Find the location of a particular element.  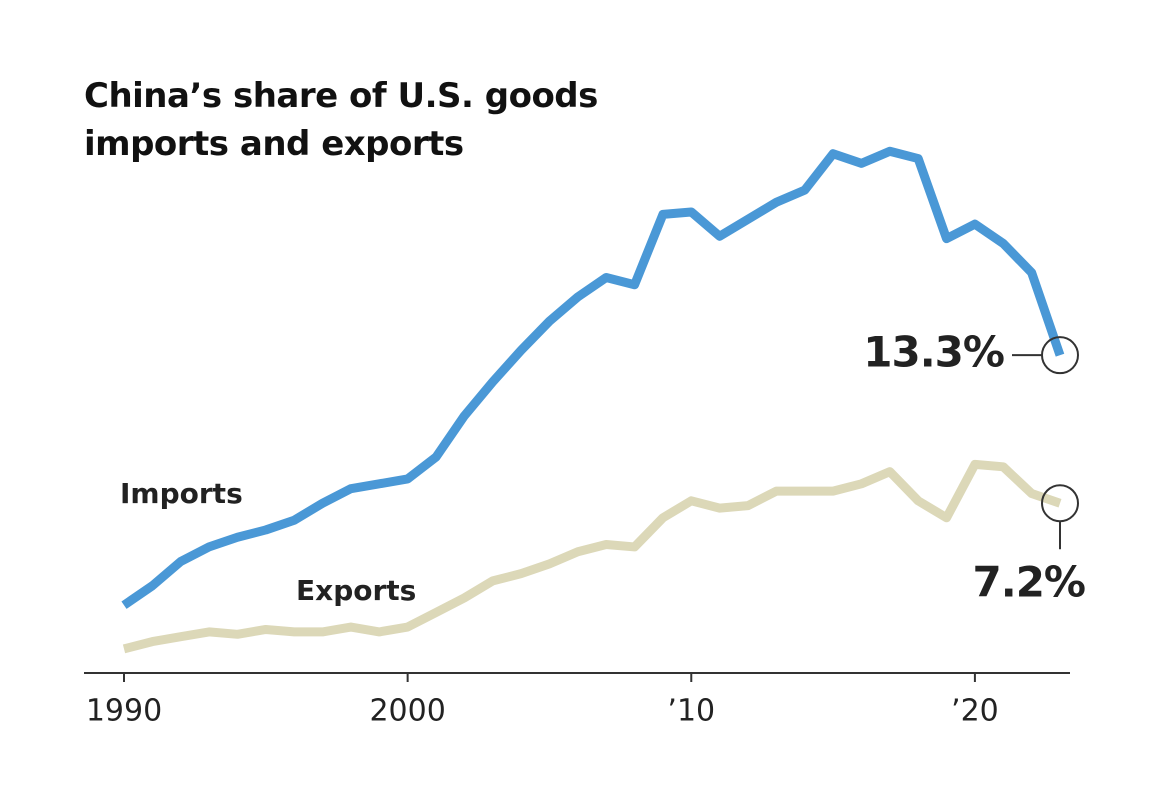

x-tick-label: 1990 is located at coordinates (124, 711).